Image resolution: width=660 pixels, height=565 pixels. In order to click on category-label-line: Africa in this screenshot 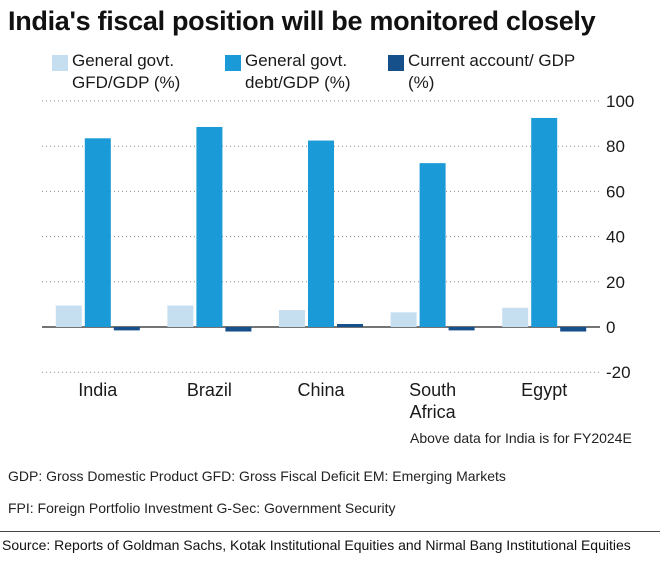, I will do `click(433, 412)`.